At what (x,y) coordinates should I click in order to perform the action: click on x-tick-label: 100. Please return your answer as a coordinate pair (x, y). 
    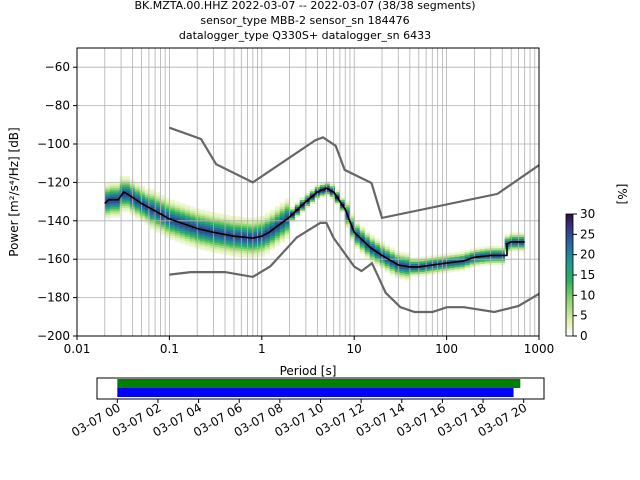
    Looking at the image, I should click on (446, 349).